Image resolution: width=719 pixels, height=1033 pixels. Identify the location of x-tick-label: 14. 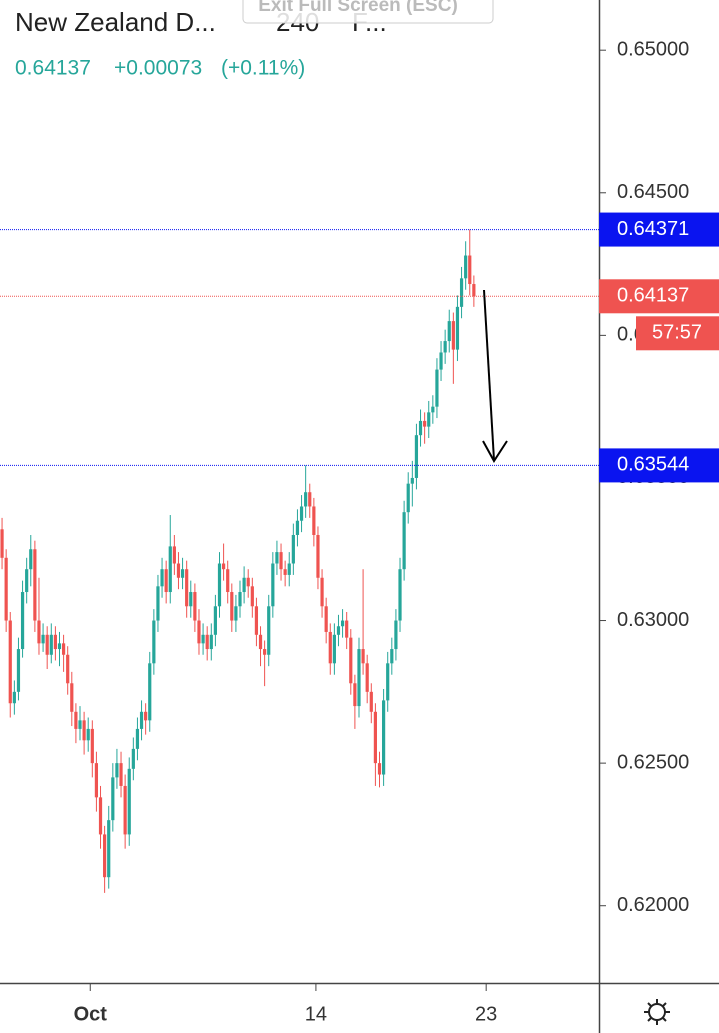
(316, 1014).